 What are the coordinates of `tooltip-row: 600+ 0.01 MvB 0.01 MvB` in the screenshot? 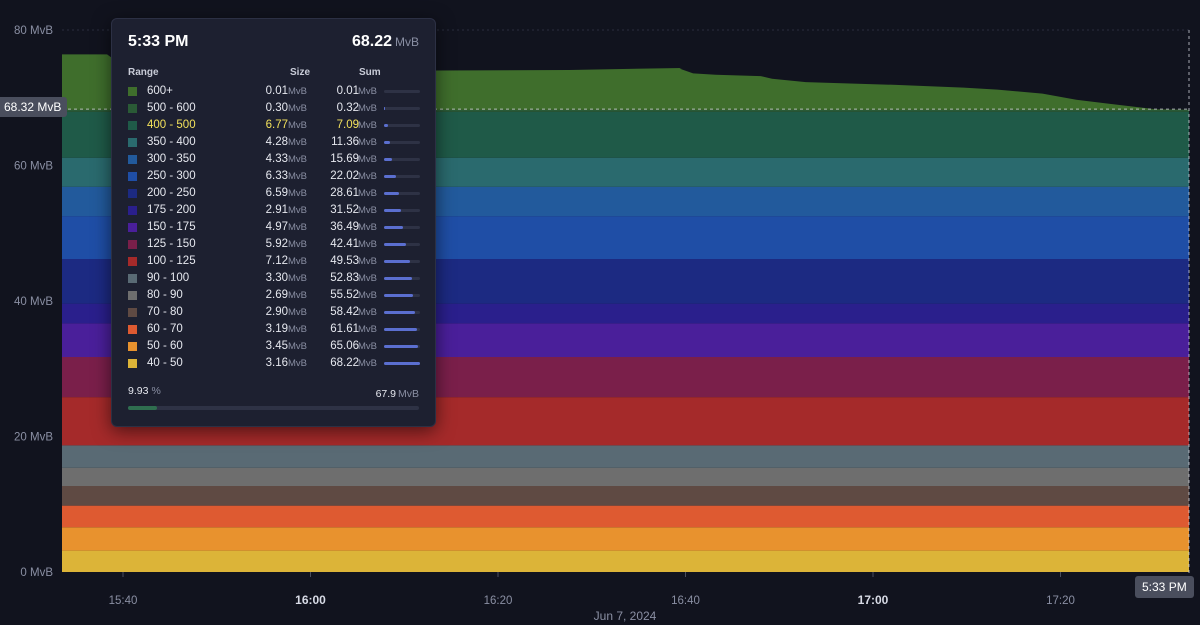 It's located at (274, 91).